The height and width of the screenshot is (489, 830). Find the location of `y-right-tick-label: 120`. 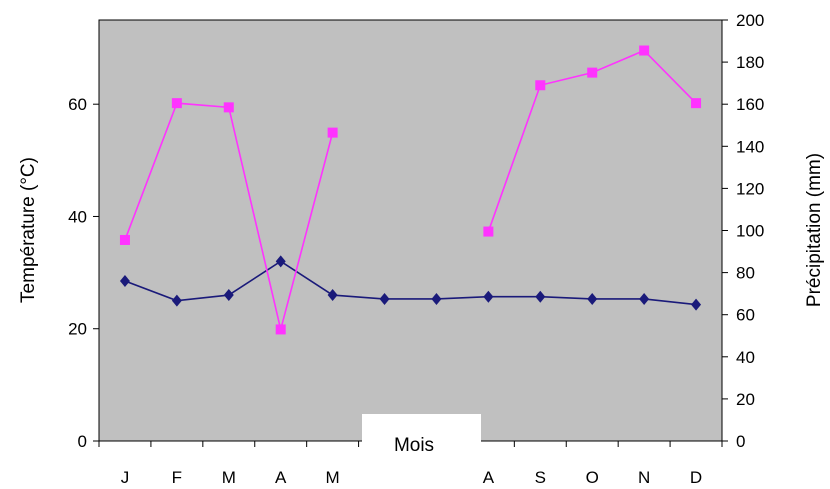

y-right-tick-label: 120 is located at coordinates (750, 188).